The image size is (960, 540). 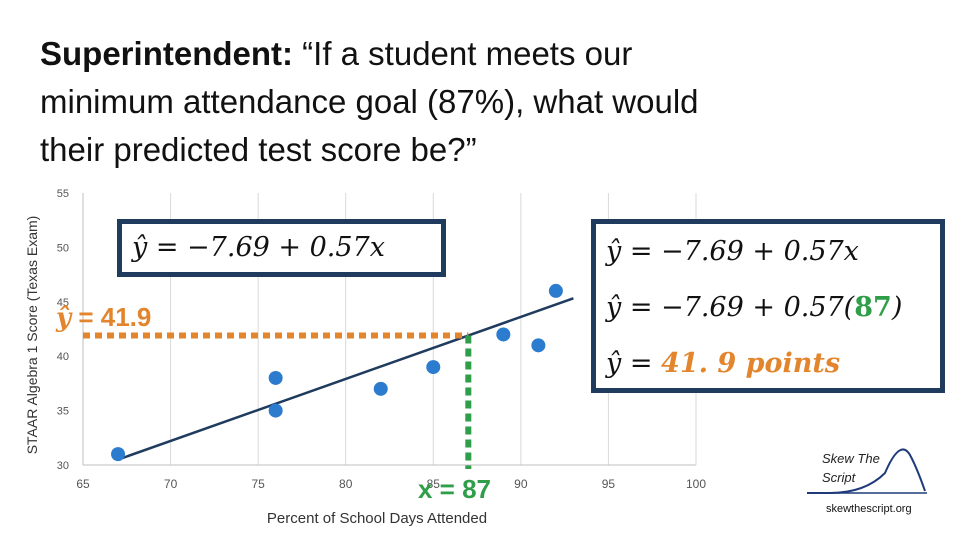 I want to click on input-x-label: x = 87, so click(x=455, y=489).